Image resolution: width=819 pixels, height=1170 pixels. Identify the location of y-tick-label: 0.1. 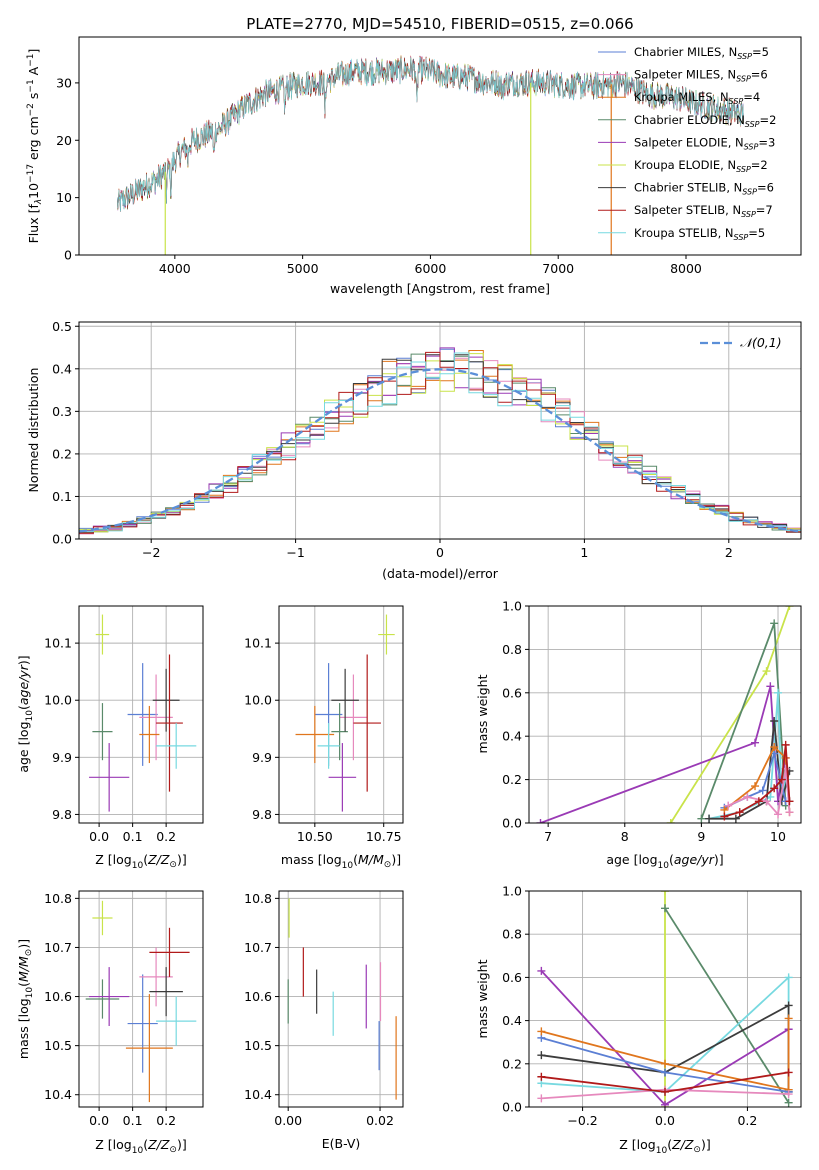
(62, 496).